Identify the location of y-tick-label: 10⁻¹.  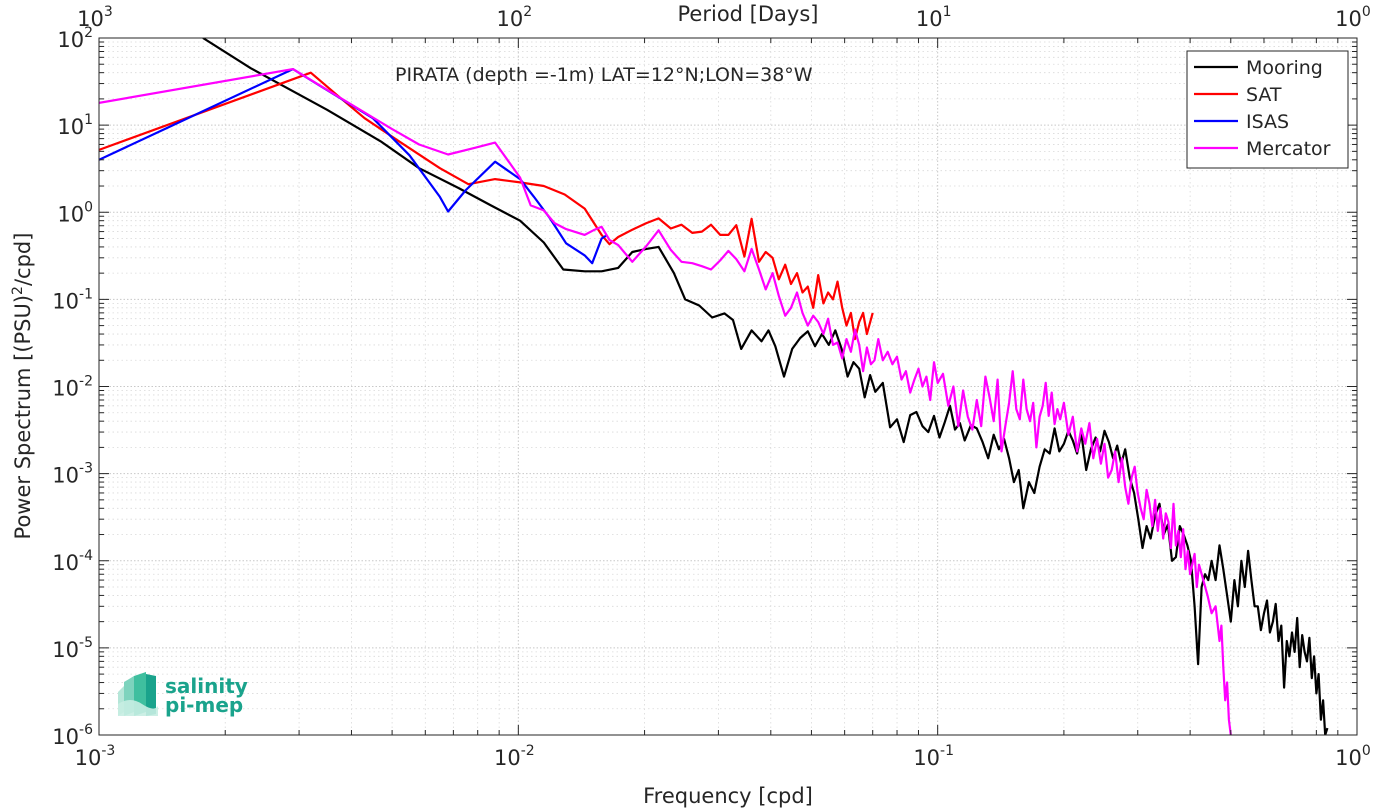
(72, 299).